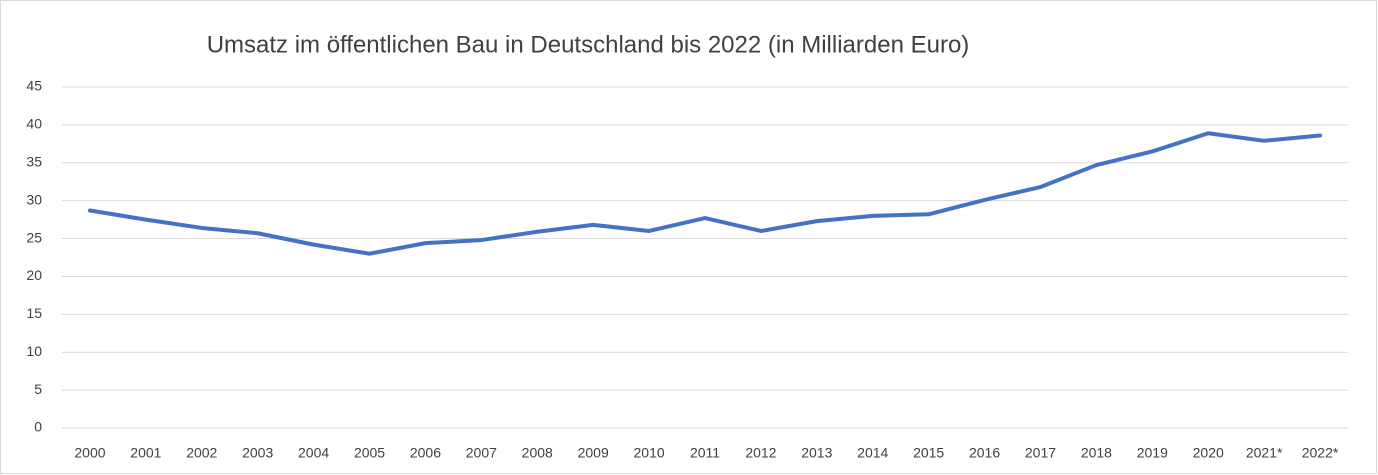 Image resolution: width=1378 pixels, height=475 pixels. I want to click on x-tick-label: 2011, so click(705, 453).